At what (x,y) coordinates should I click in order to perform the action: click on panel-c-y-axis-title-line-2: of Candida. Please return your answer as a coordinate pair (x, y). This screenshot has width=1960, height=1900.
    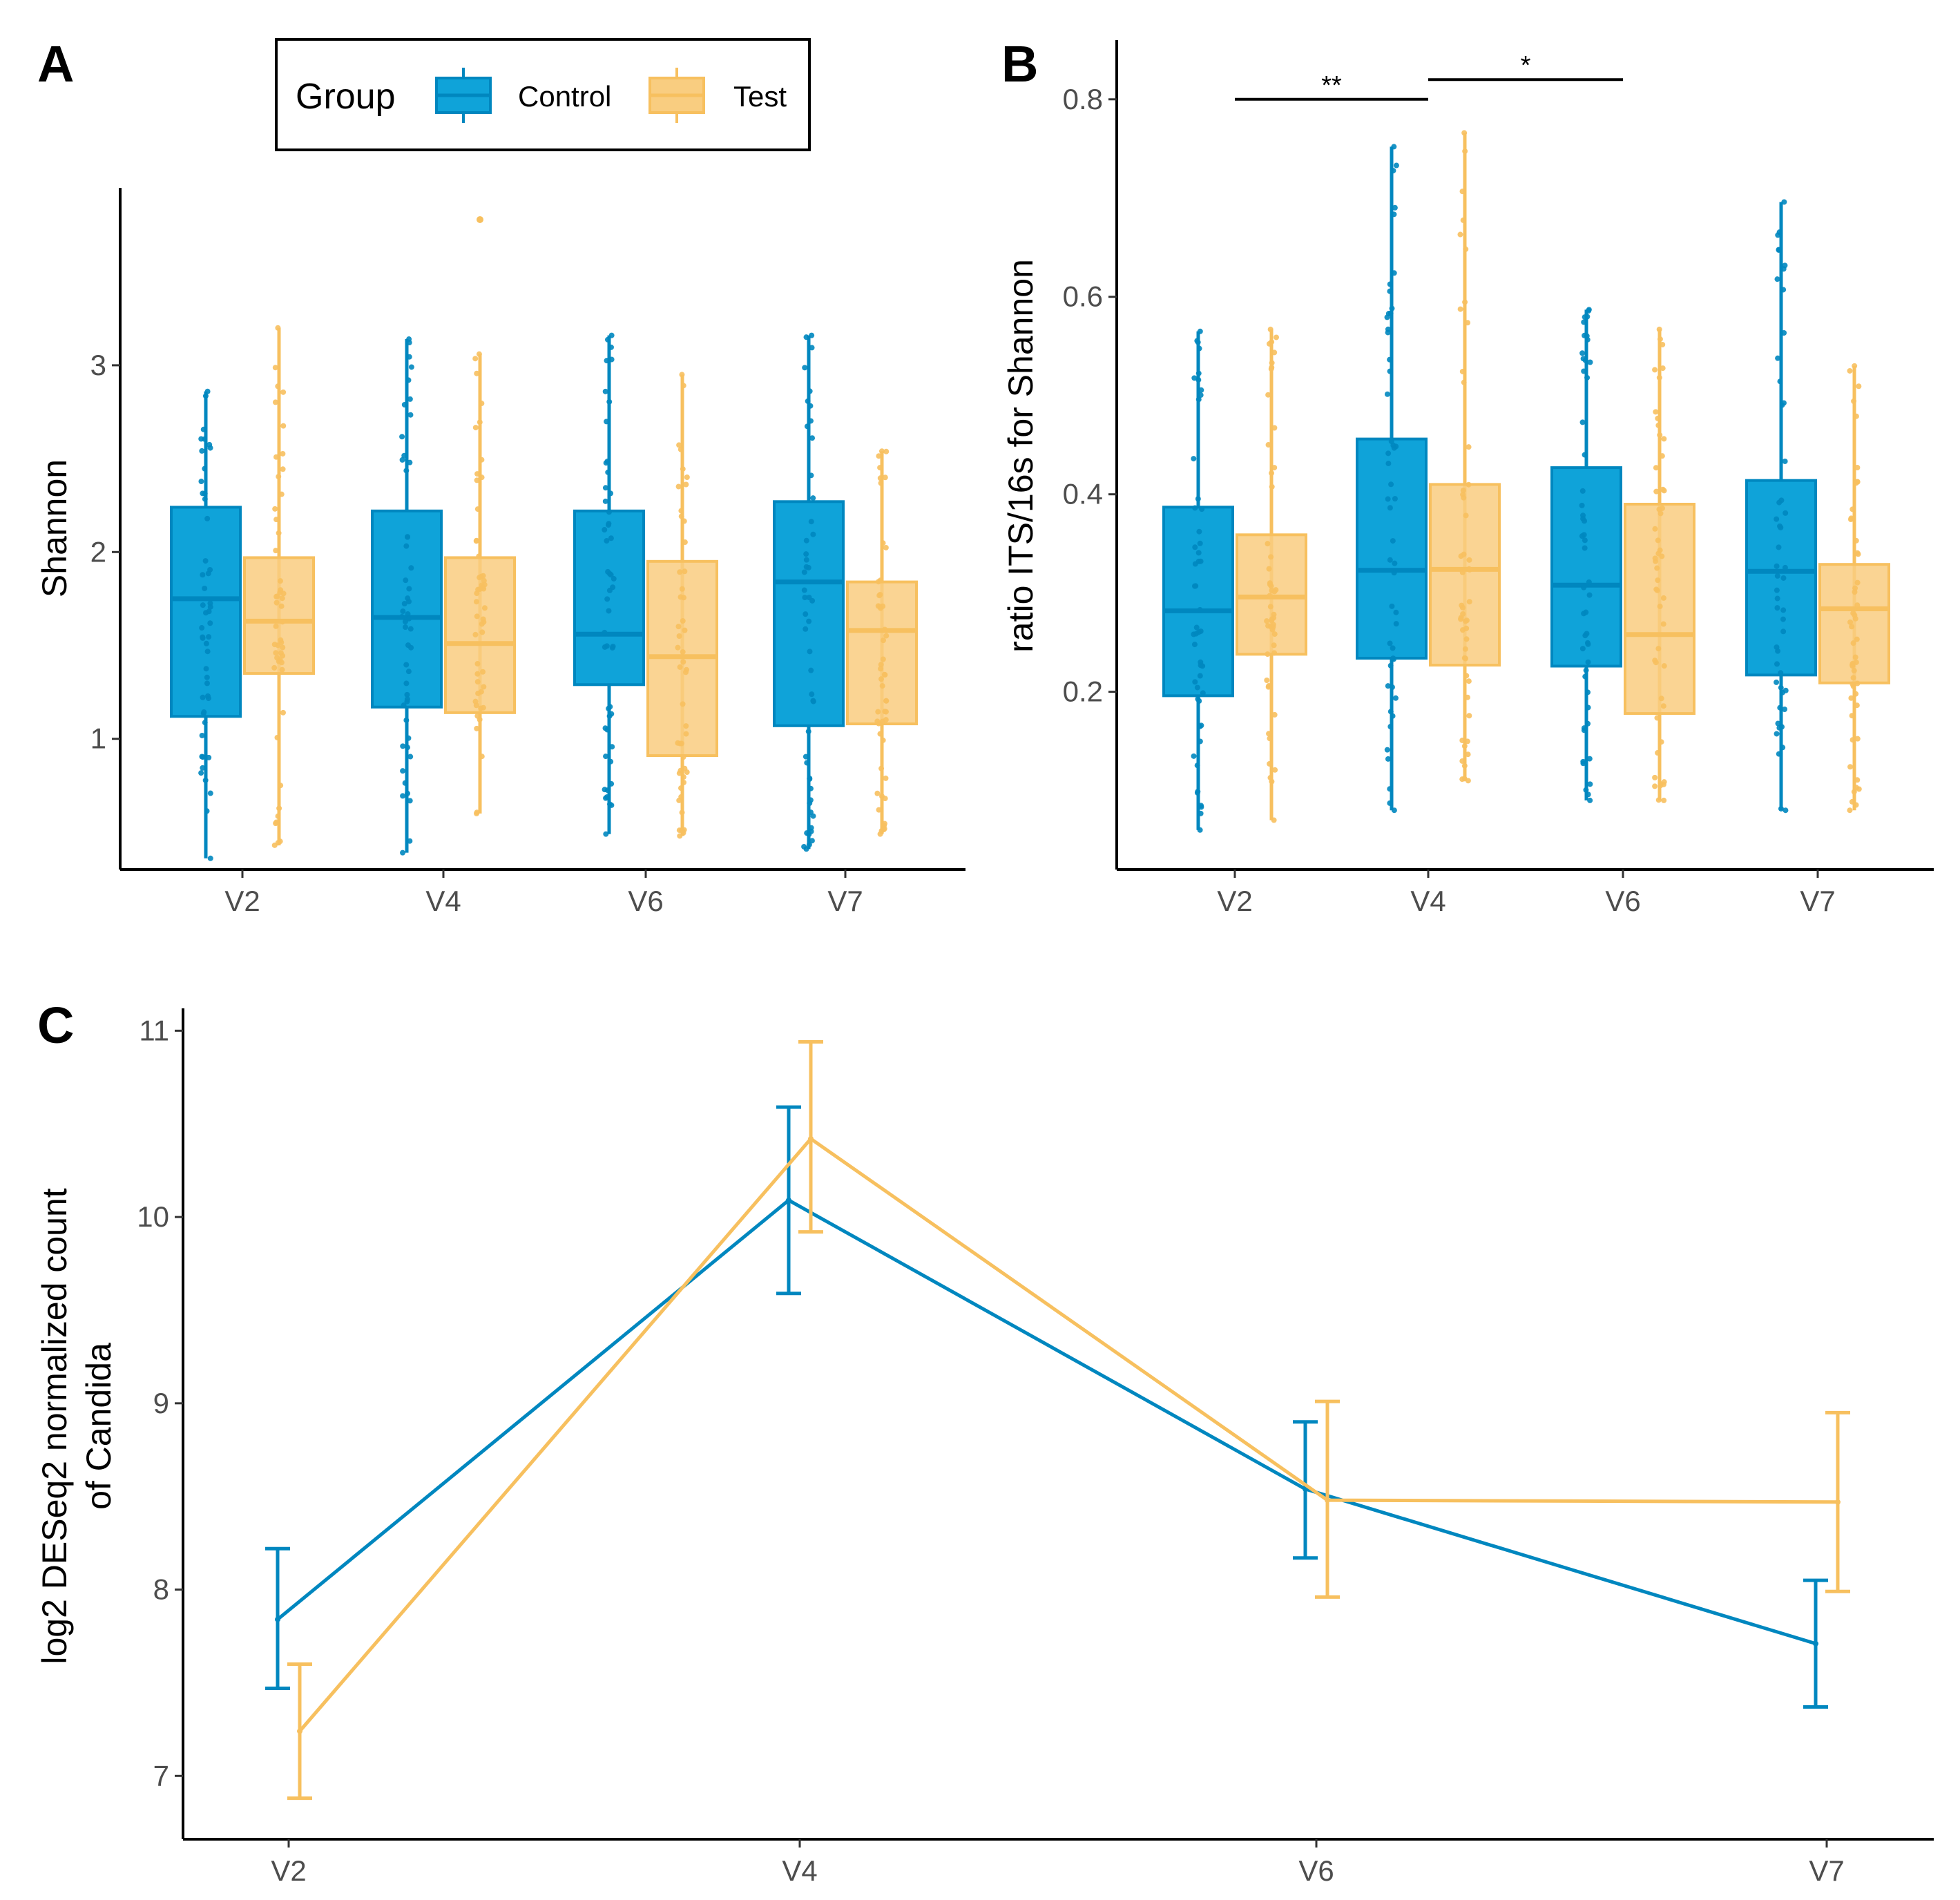
    Looking at the image, I should click on (98, 1426).